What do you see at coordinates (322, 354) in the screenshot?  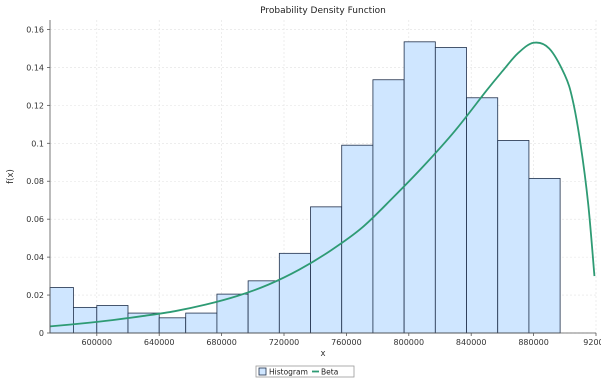 I see `x-axis-label: x` at bounding box center [322, 354].